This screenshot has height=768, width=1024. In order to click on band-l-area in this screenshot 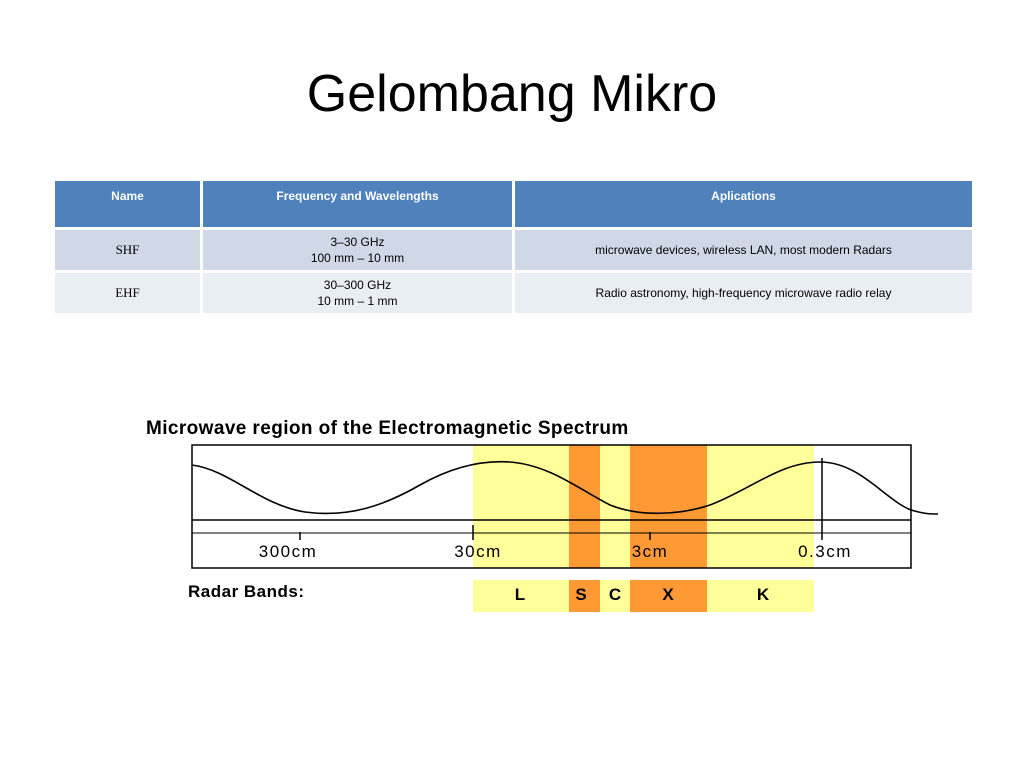, I will do `click(521, 528)`.